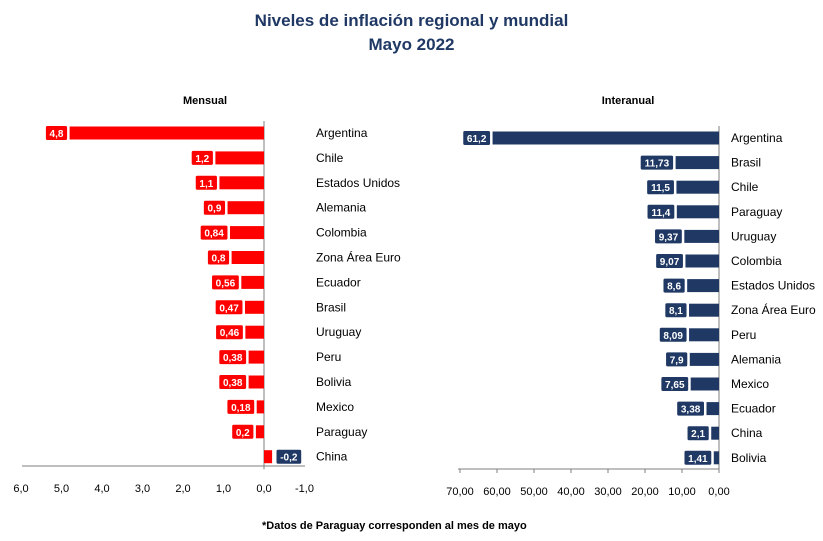  What do you see at coordinates (205, 101) in the screenshot?
I see `mensual-panel-title: Mensual` at bounding box center [205, 101].